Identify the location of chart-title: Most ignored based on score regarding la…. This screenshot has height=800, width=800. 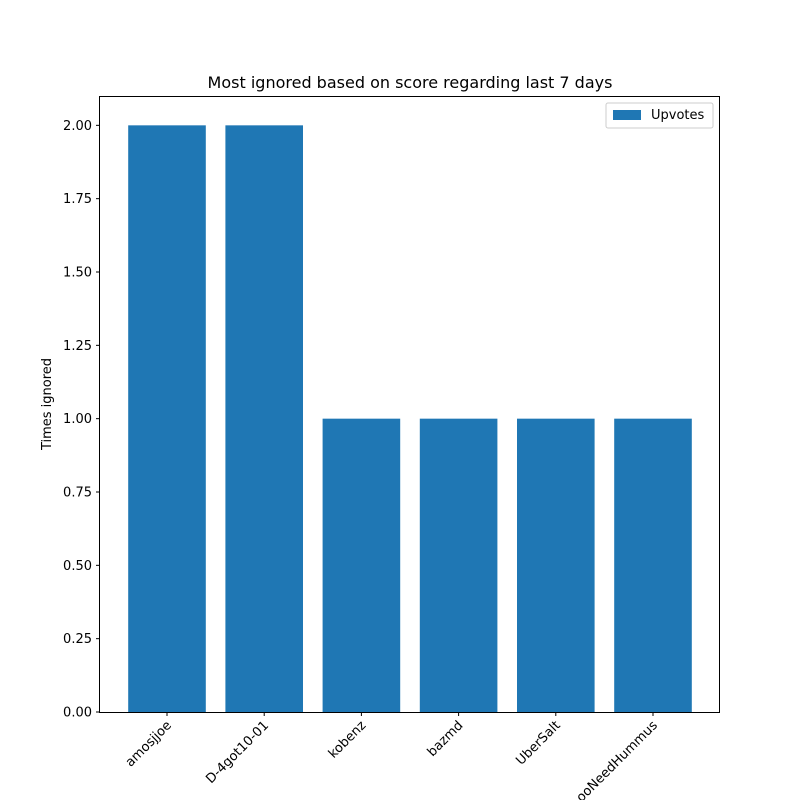
(410, 82).